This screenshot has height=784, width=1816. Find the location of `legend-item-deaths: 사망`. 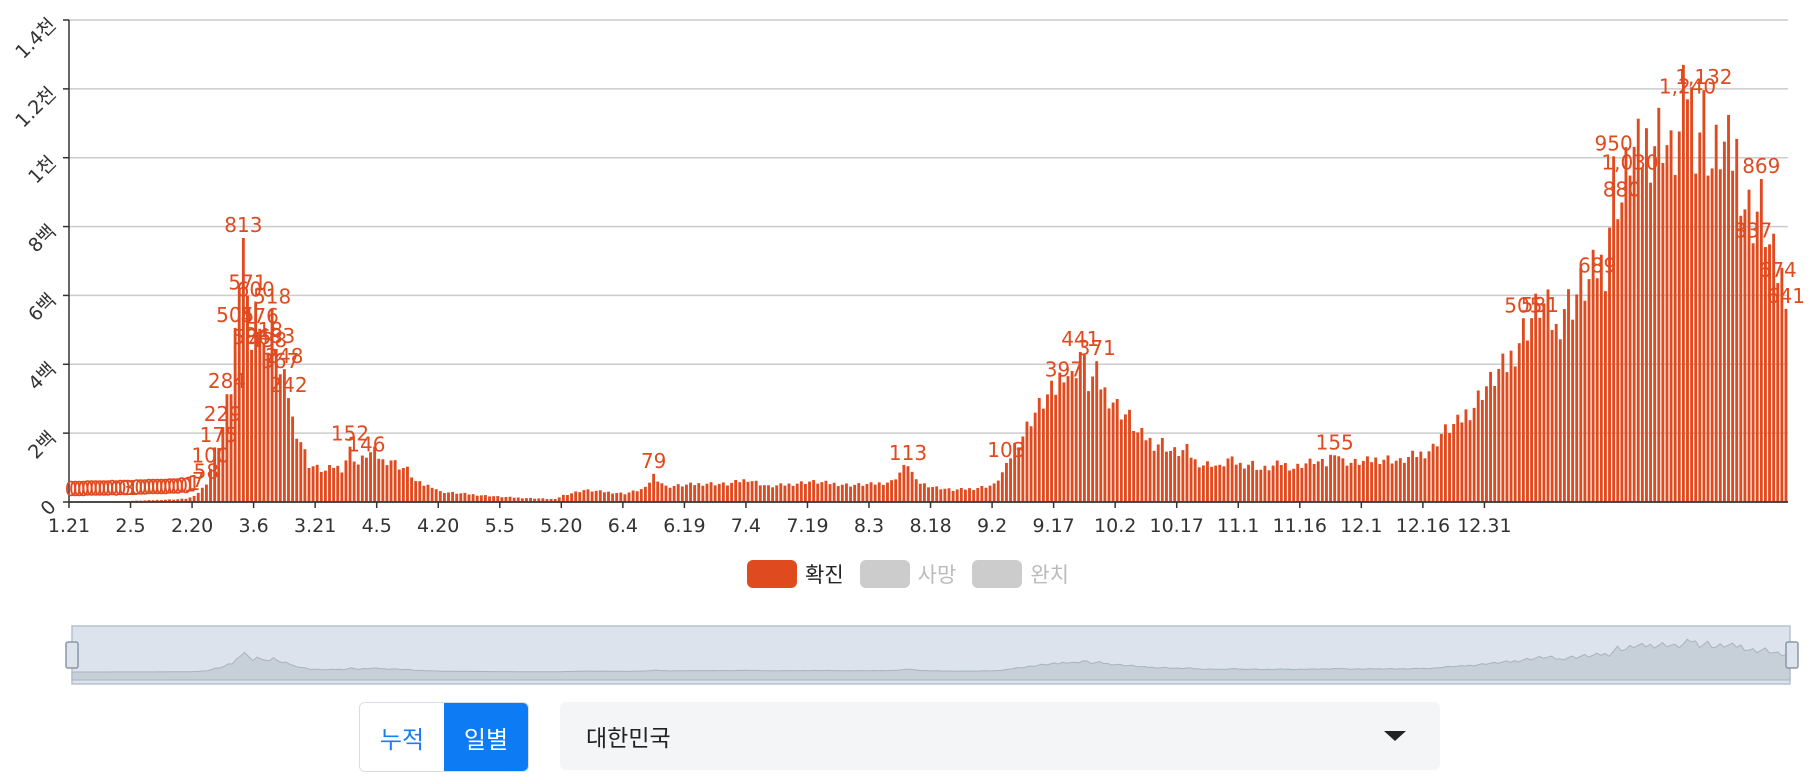

legend-item-deaths: 사망 is located at coordinates (907, 574).